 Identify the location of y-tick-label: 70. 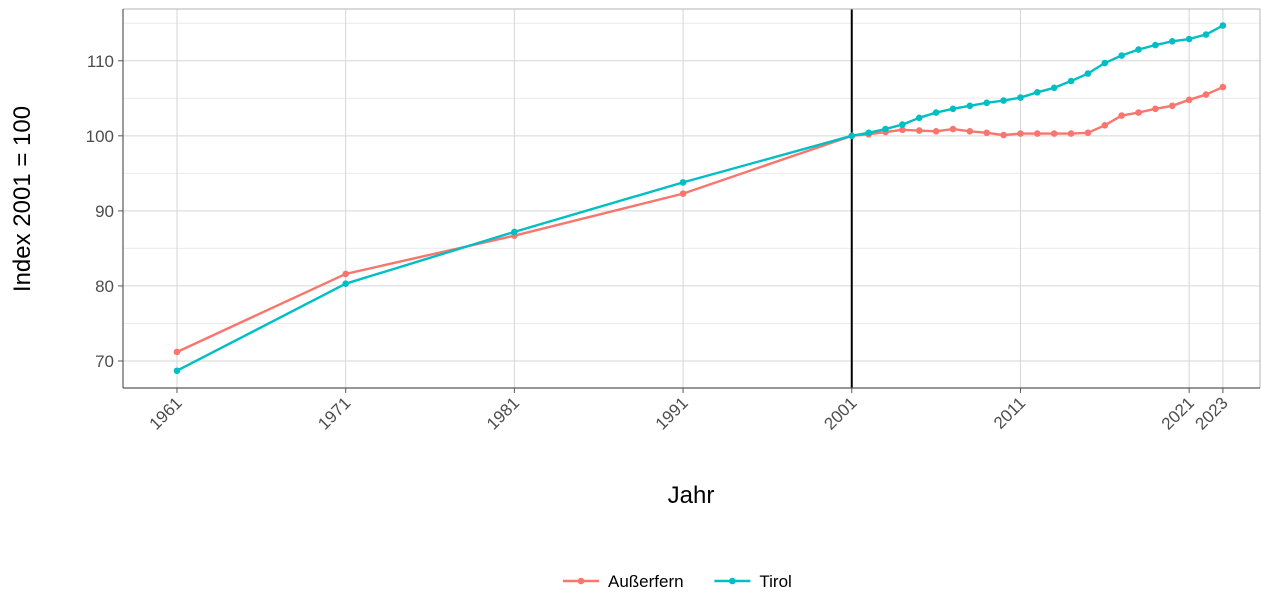
(104, 361).